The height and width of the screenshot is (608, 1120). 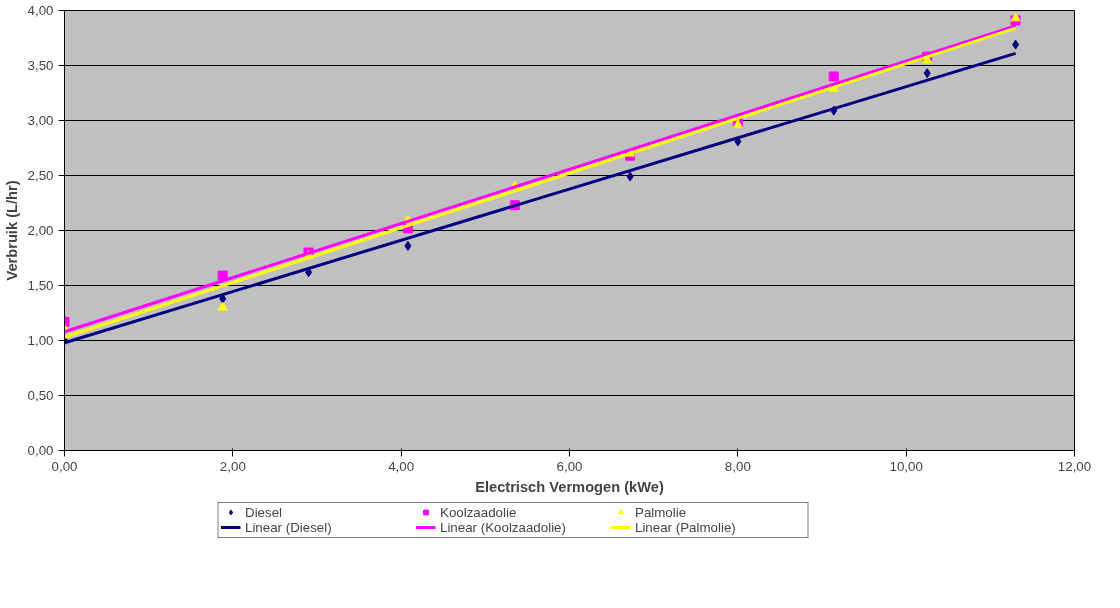 I want to click on x-tick-label: 10,00, so click(x=906, y=466).